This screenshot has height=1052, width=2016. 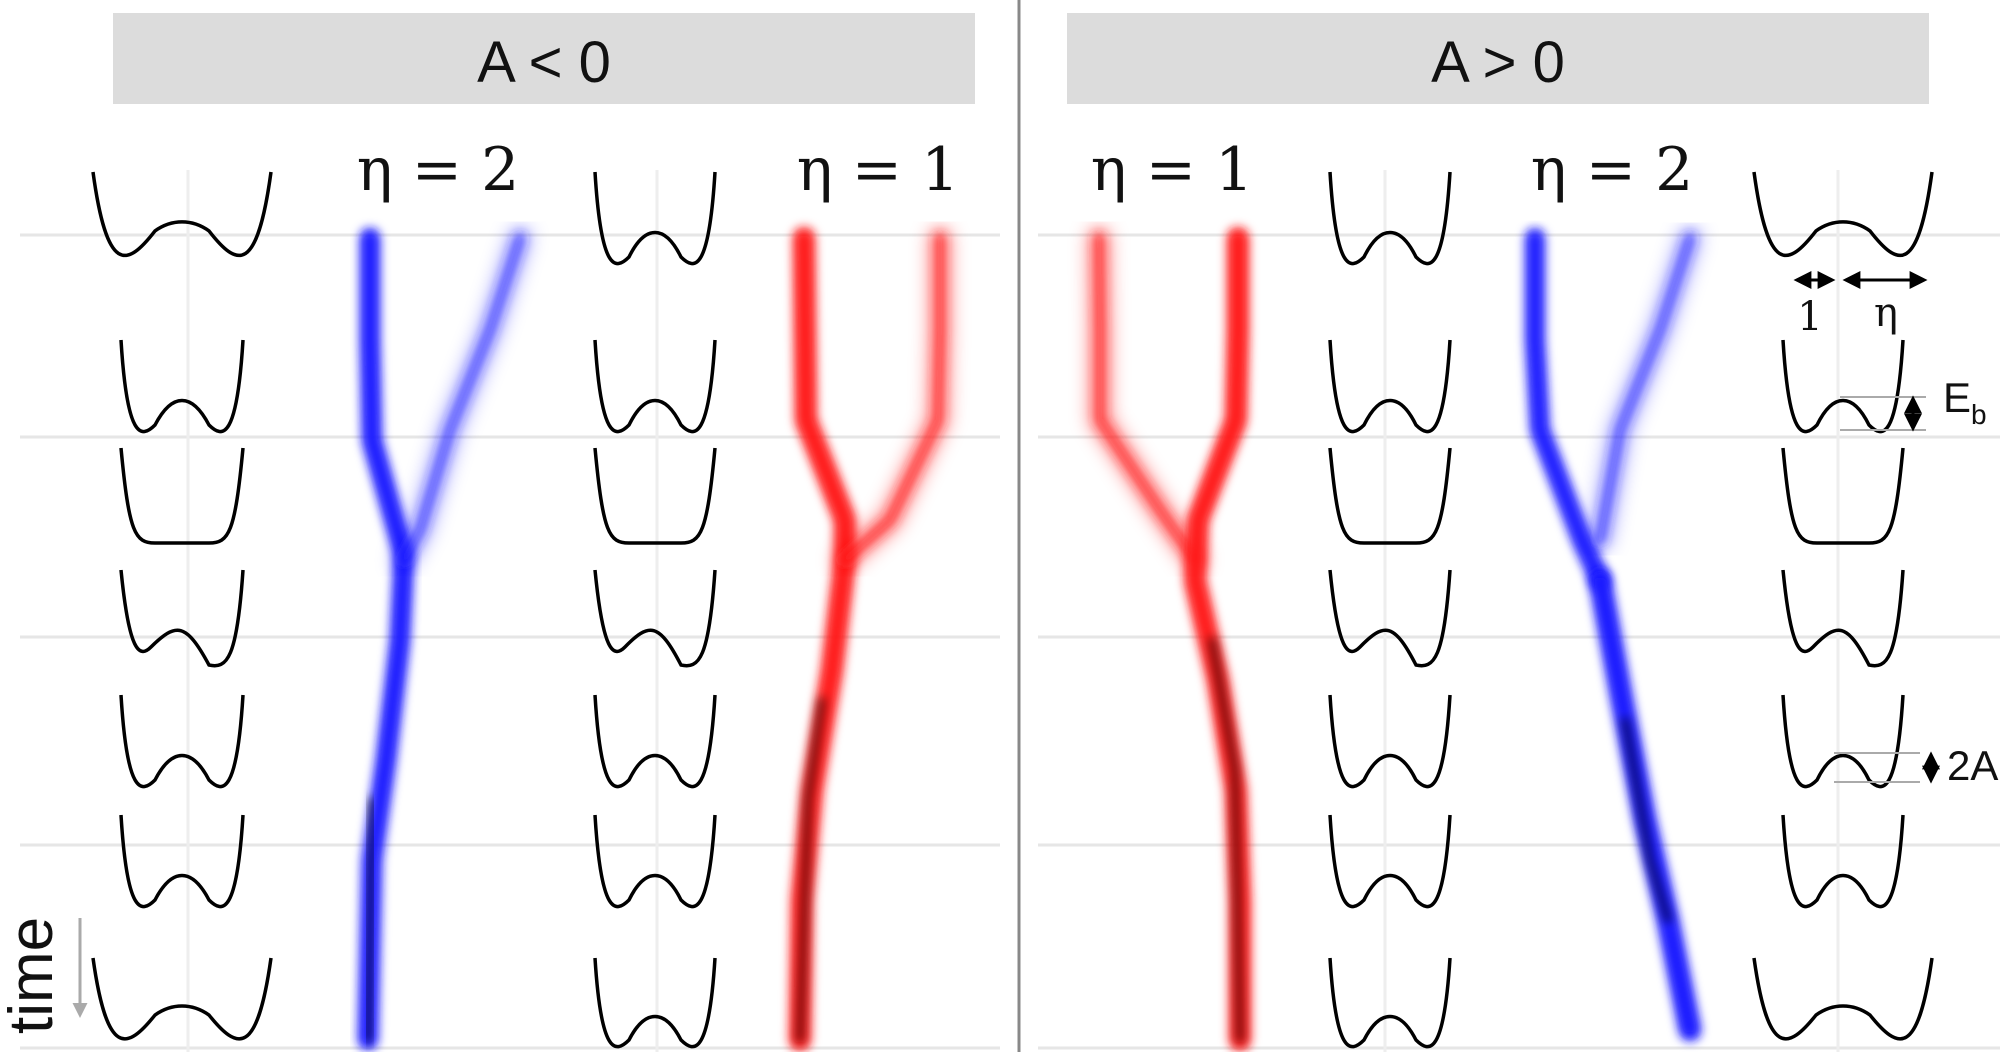 What do you see at coordinates (1498, 62) in the screenshot?
I see `panel-header-right-text: A > 0` at bounding box center [1498, 62].